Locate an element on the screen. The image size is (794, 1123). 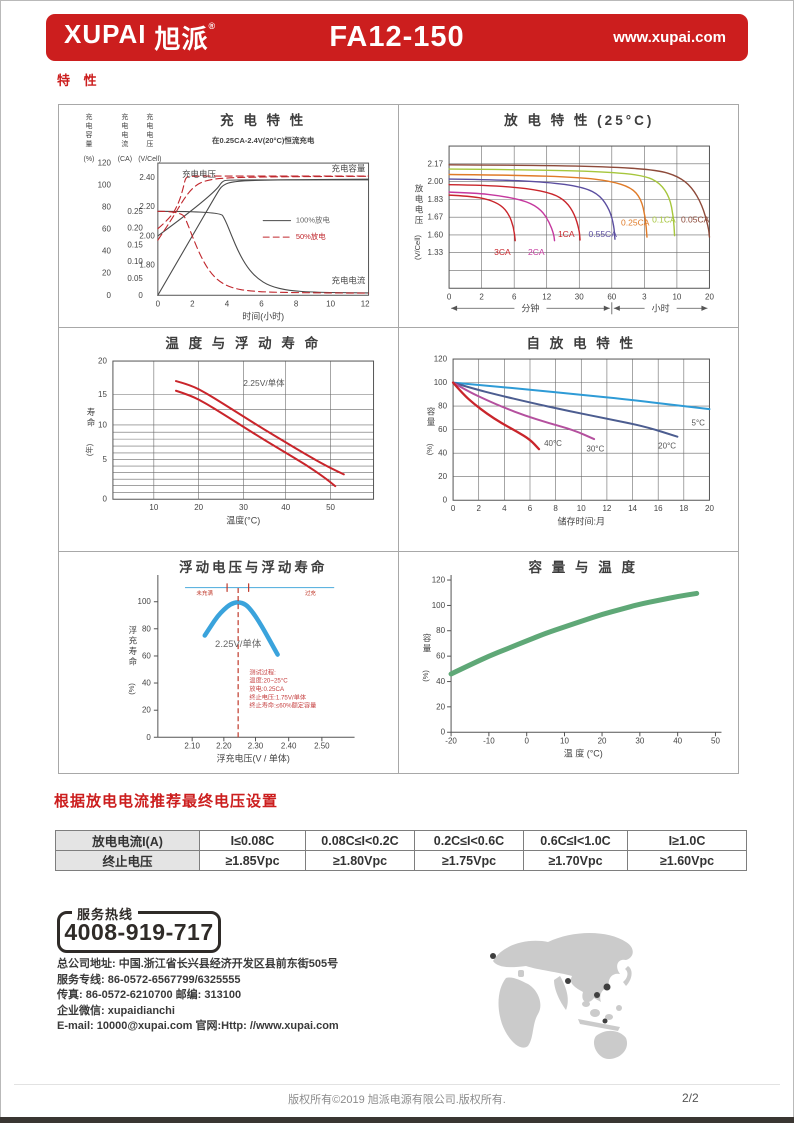
svg-text: 浮充电压(V / 单体) is located at coordinates (253, 757).